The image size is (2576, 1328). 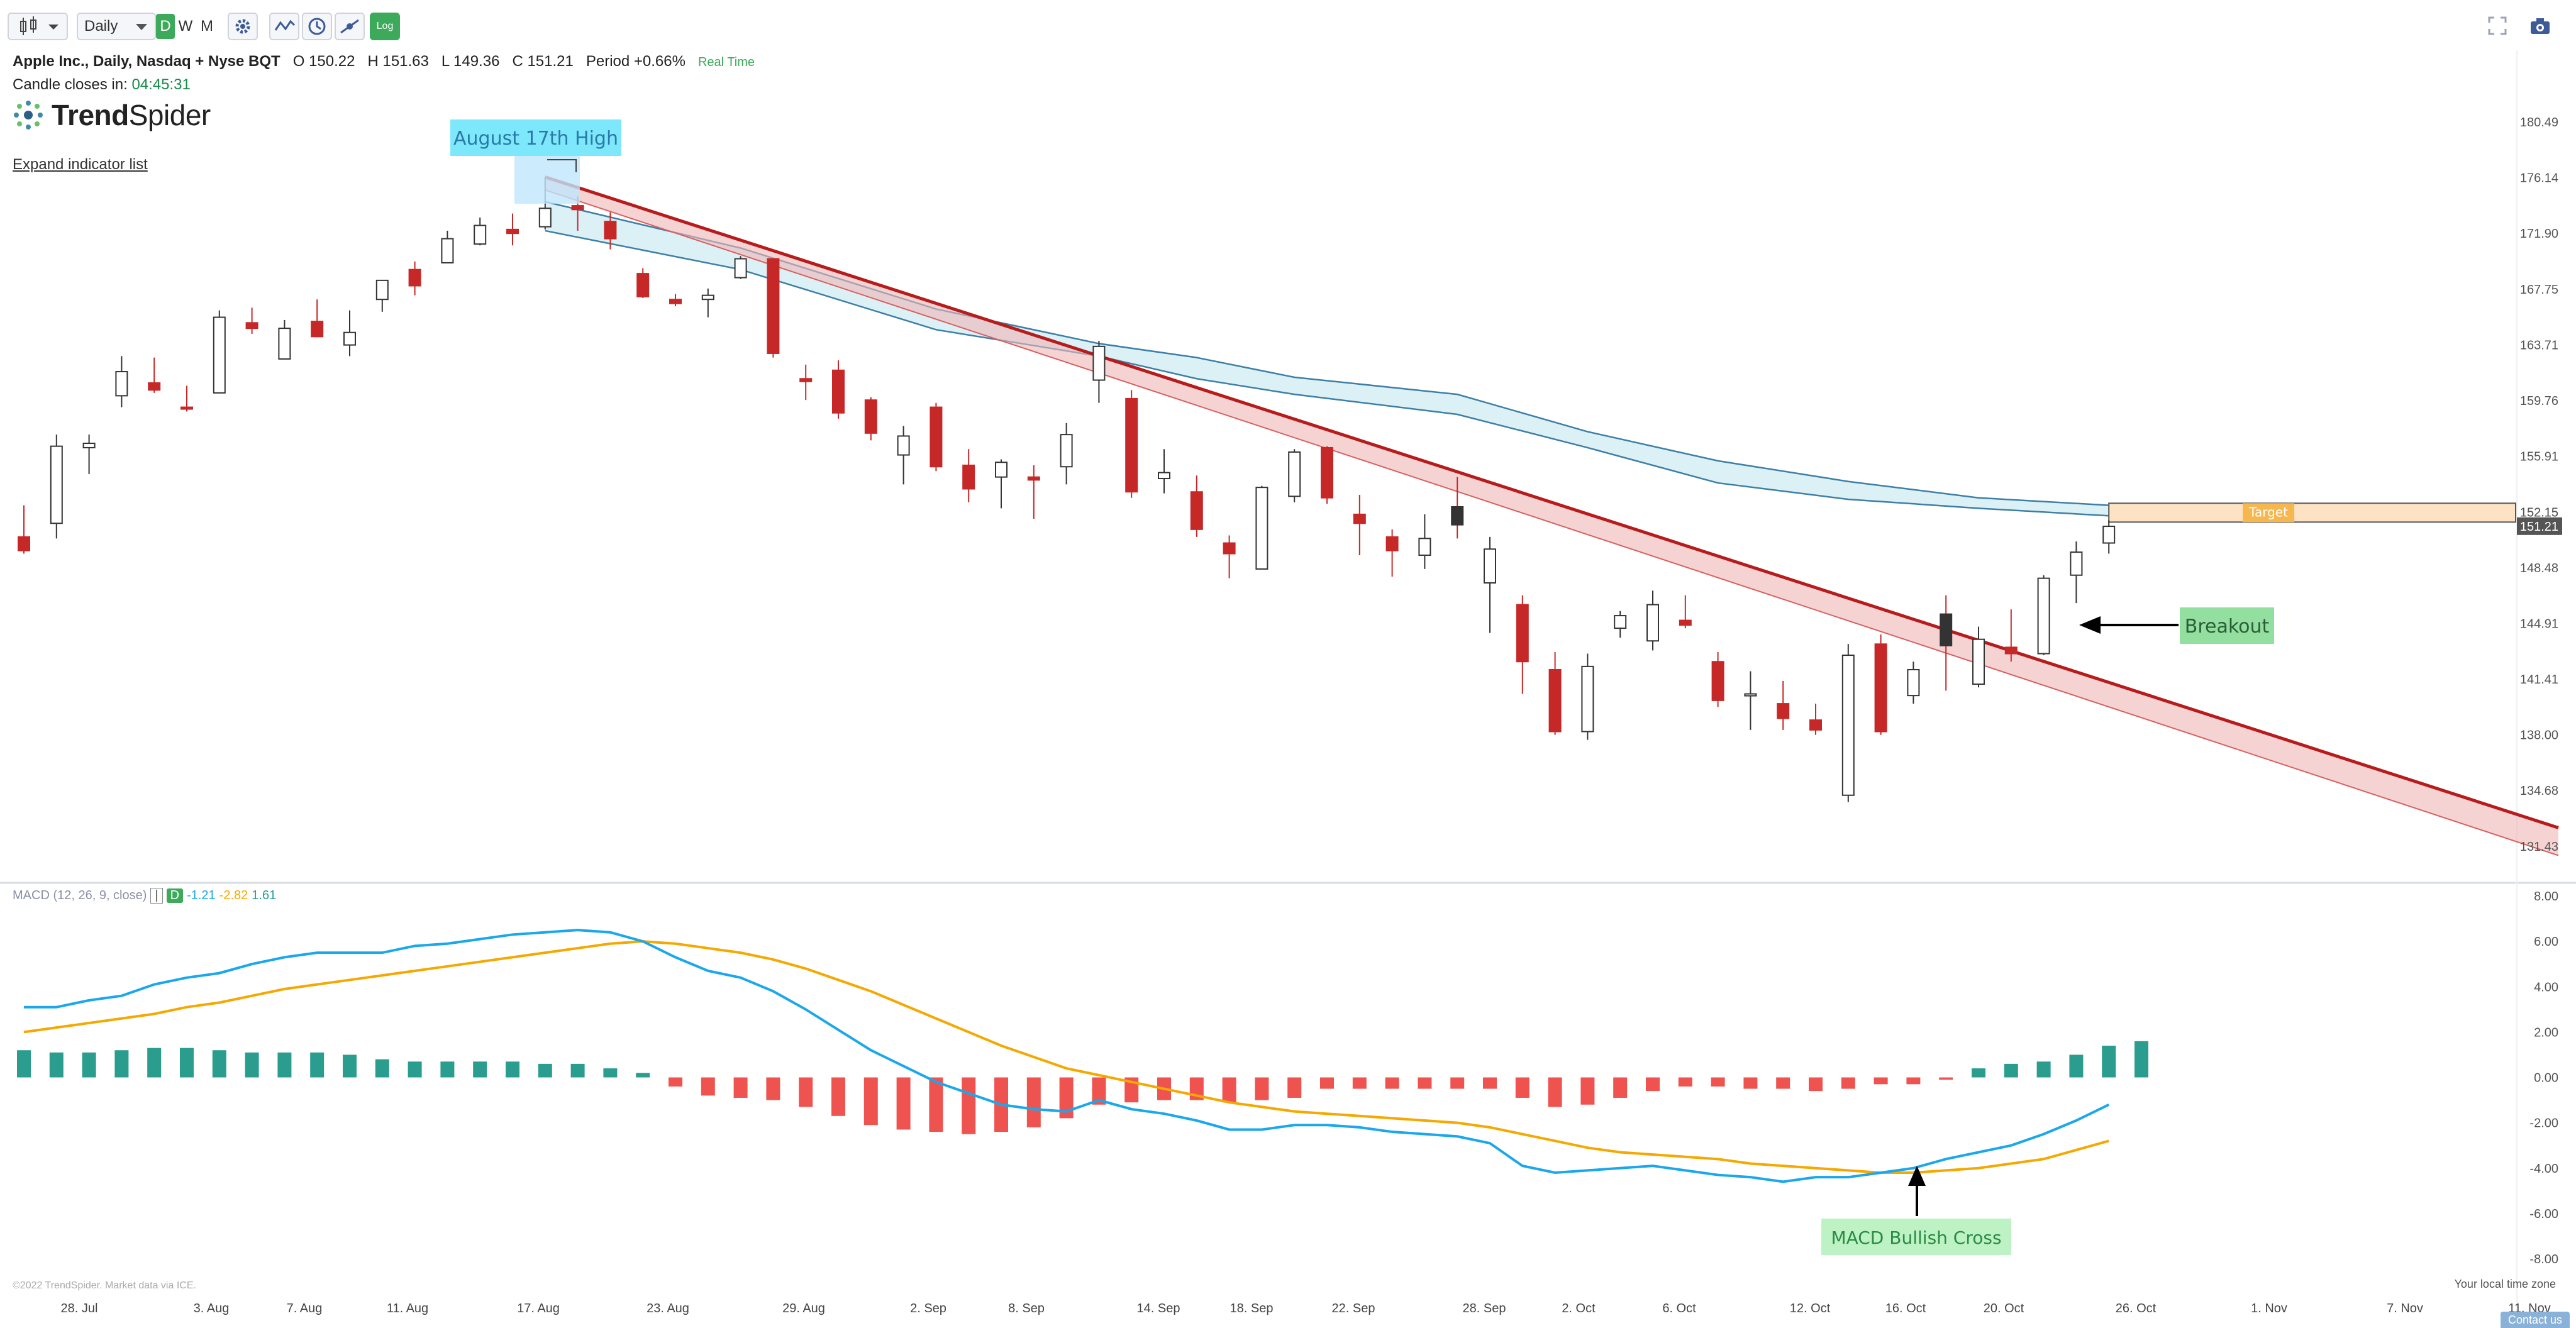 What do you see at coordinates (2540, 26) in the screenshot?
I see `camera-icon` at bounding box center [2540, 26].